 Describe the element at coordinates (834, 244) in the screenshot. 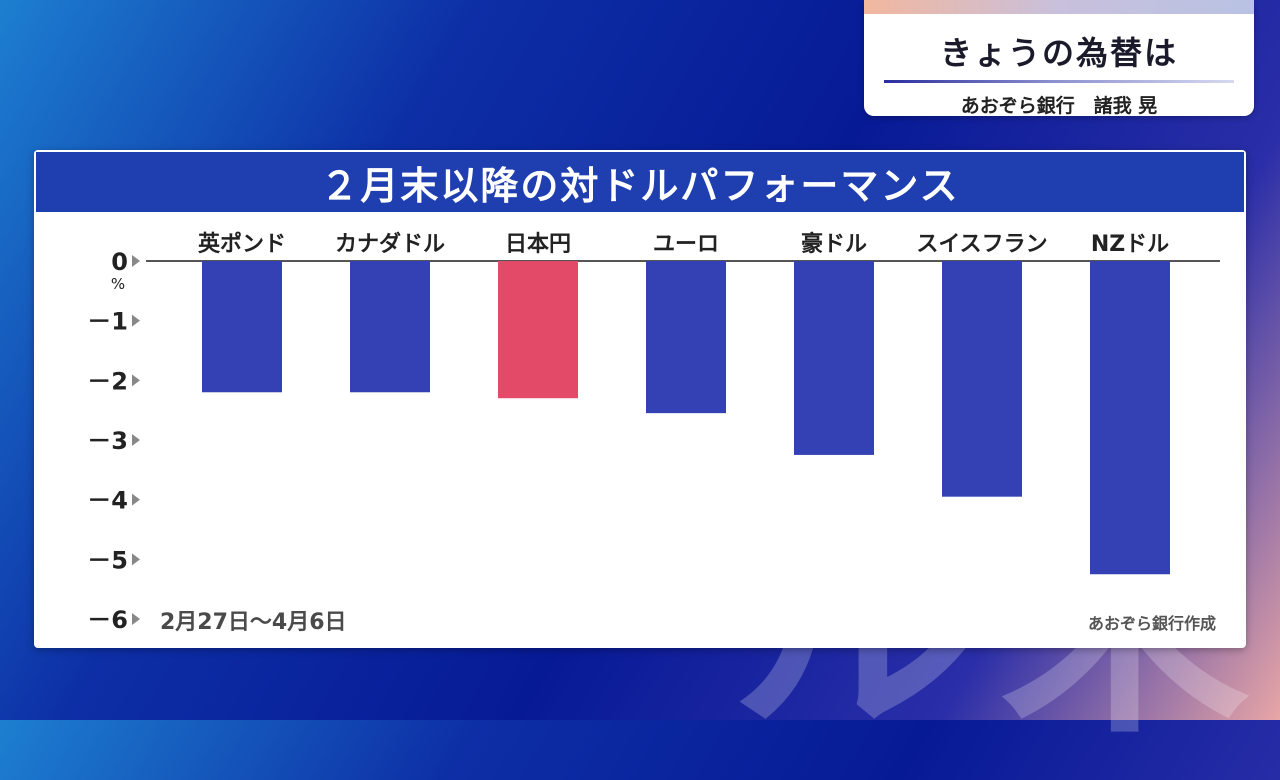

I see `category-label: 豪ドル` at that location.